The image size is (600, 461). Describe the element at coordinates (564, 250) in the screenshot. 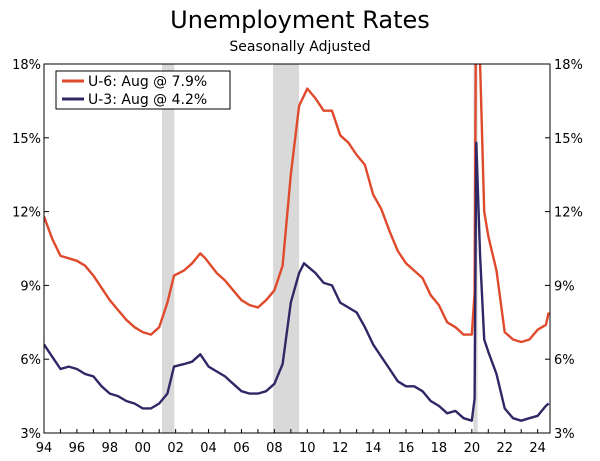

I see `y-axis-right: 3% 6% 9% 12% 15% 18%` at that location.